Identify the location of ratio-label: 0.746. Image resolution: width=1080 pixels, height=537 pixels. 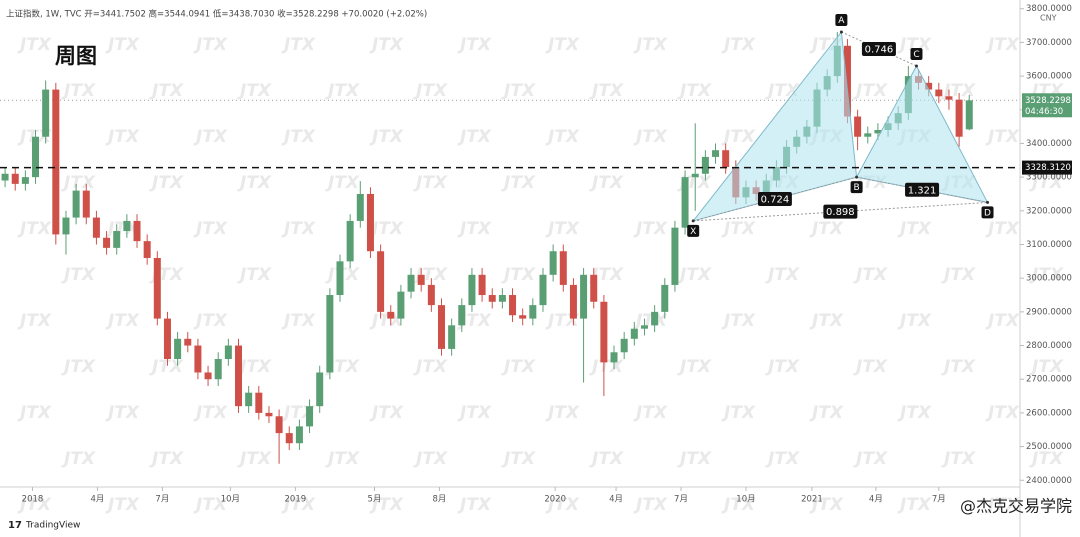
(879, 49).